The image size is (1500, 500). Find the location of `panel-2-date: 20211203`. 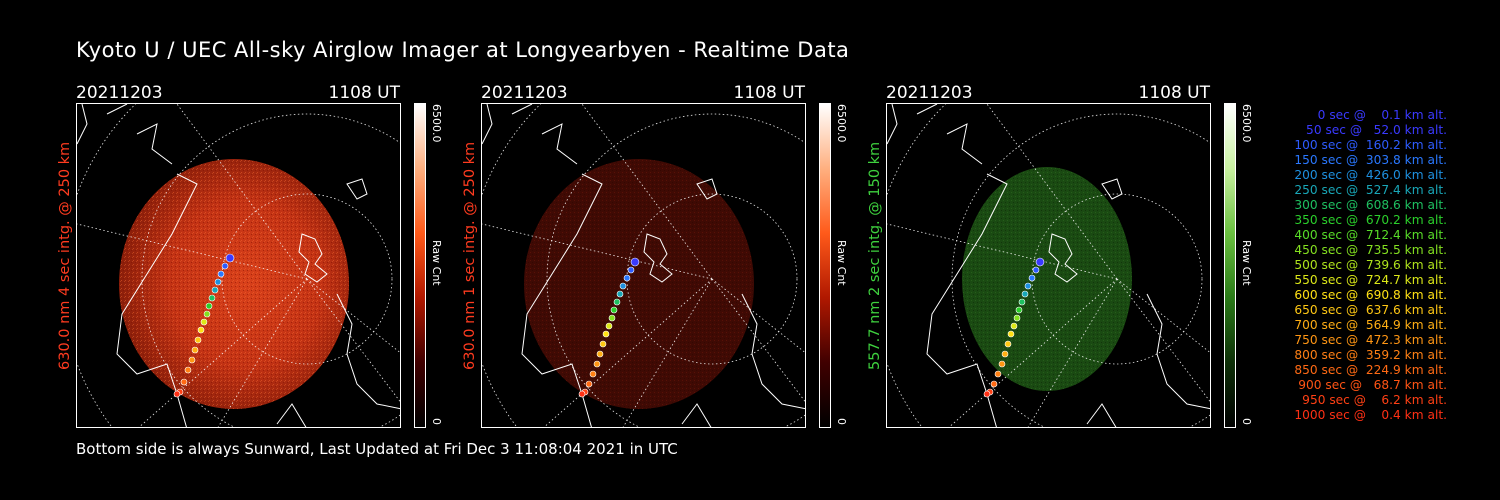

panel-2-date: 20211203 is located at coordinates (524, 93).